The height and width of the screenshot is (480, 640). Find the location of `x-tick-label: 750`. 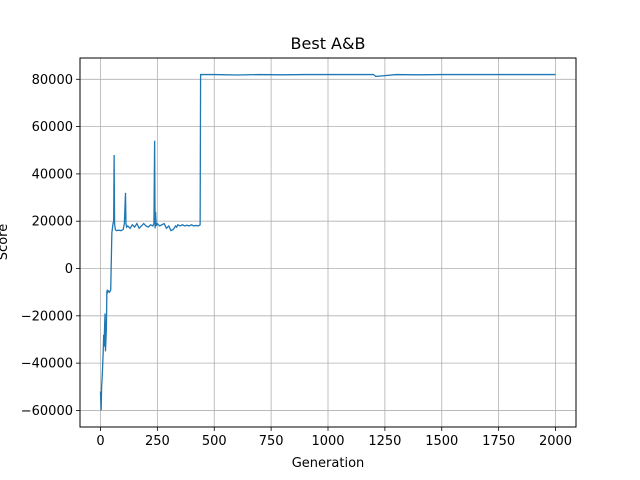

x-tick-label: 750 is located at coordinates (271, 441).